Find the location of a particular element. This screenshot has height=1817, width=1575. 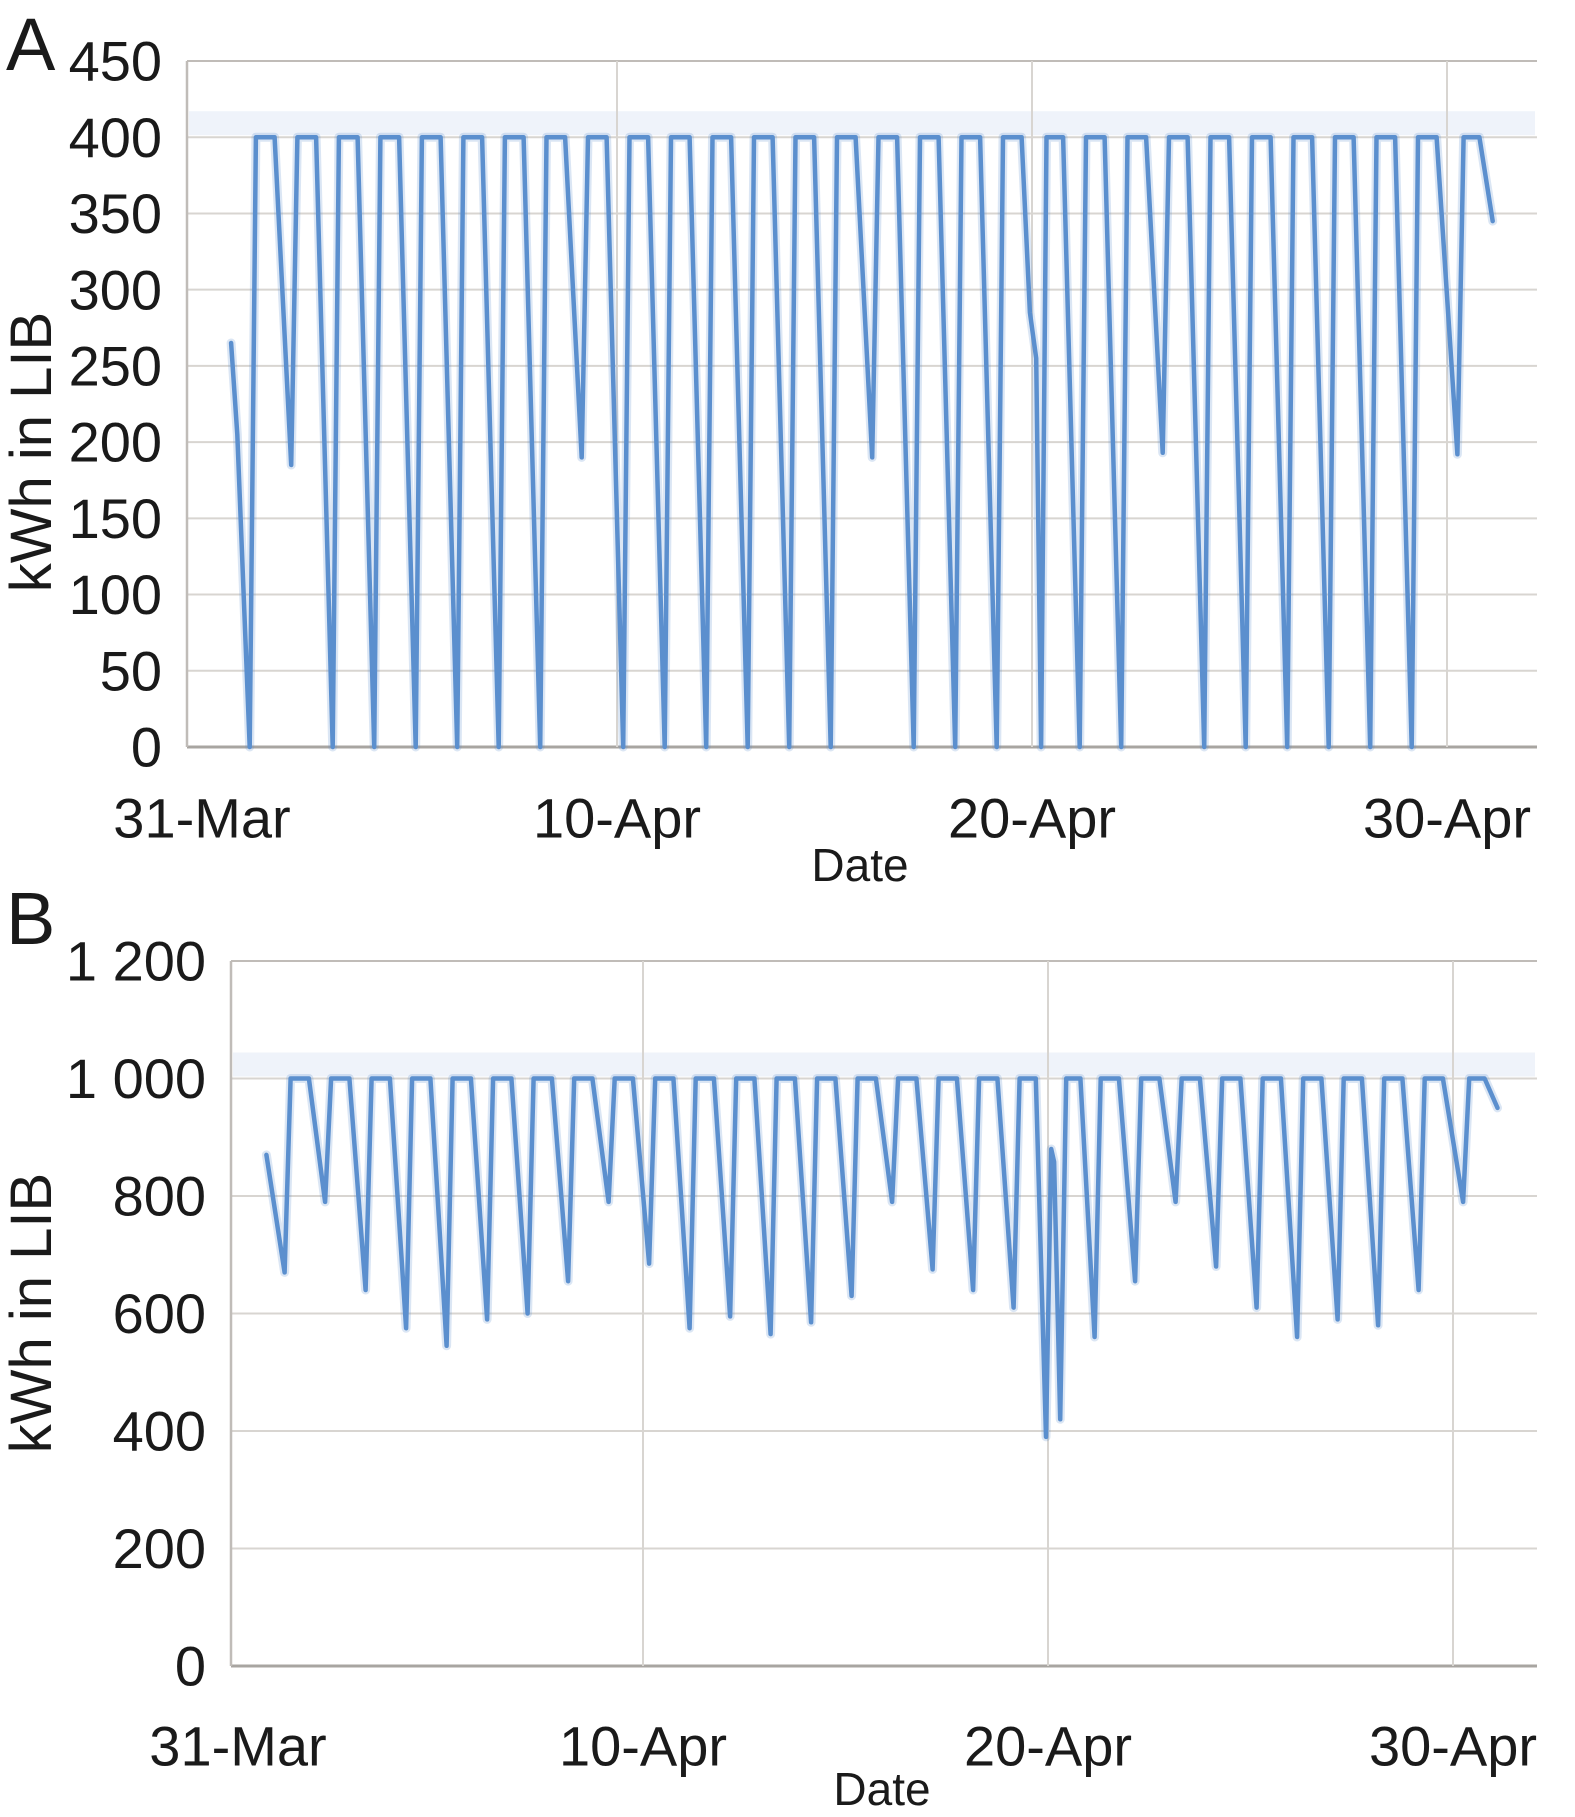

panel-b-y-axis-title: kWh in LIB is located at coordinates (32, 1313).